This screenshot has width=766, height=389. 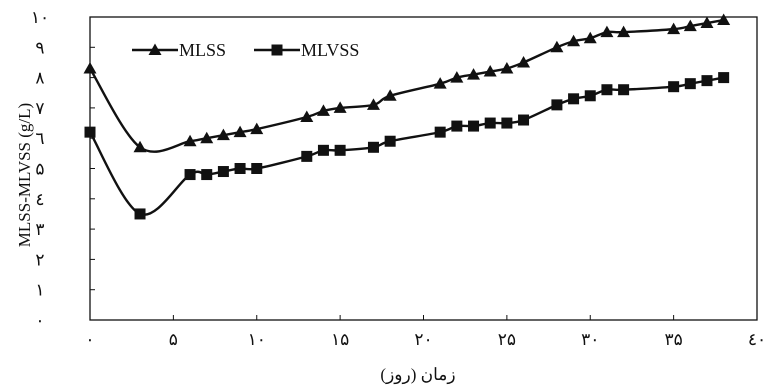 I want to click on legend-mlvss-label: MLVSS, so click(x=330, y=50).